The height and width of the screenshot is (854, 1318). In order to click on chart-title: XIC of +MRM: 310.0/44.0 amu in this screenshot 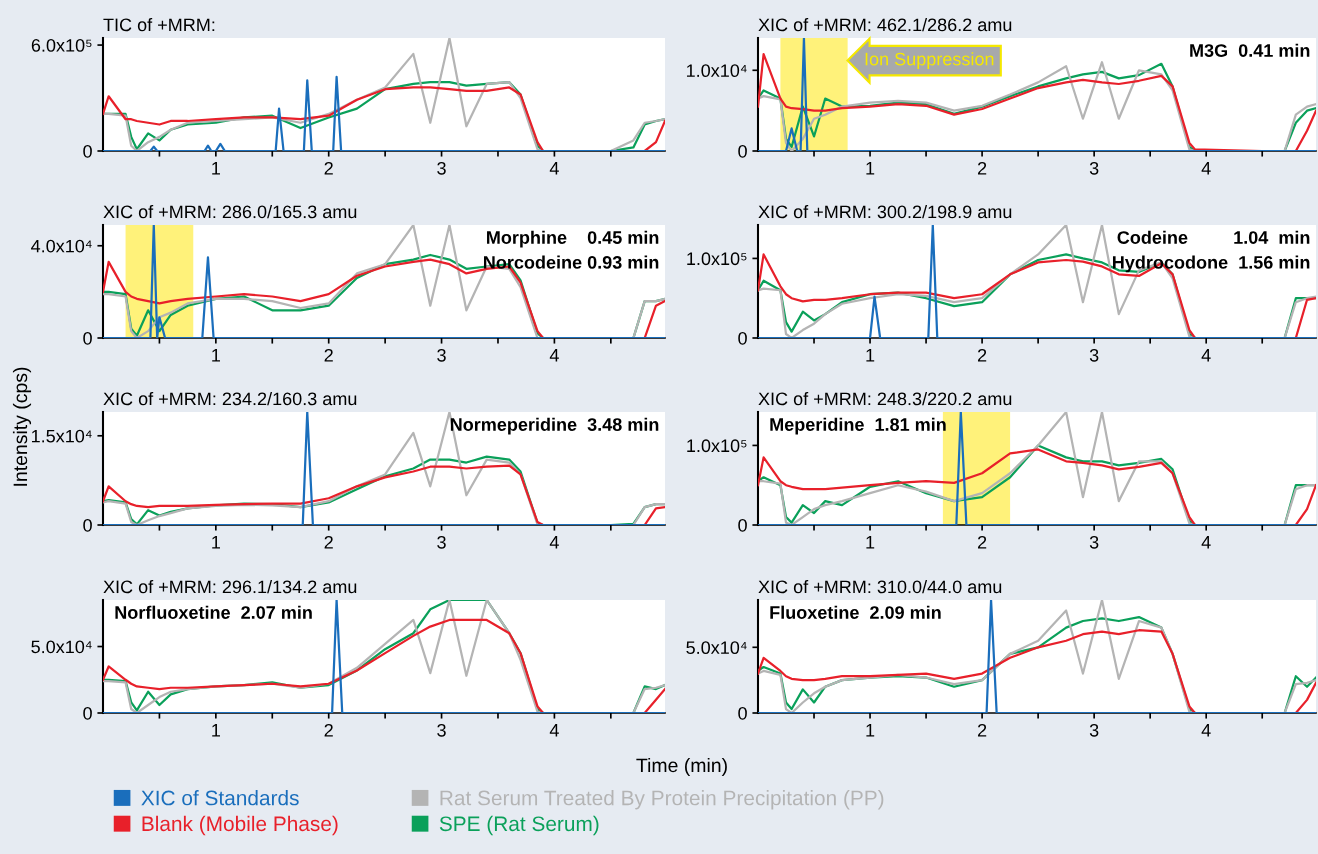, I will do `click(880, 586)`.